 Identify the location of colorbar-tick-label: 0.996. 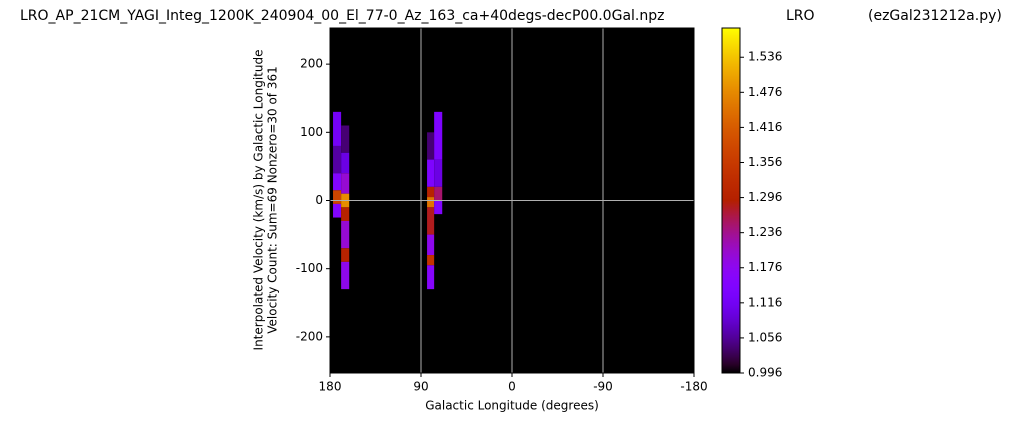
(765, 373).